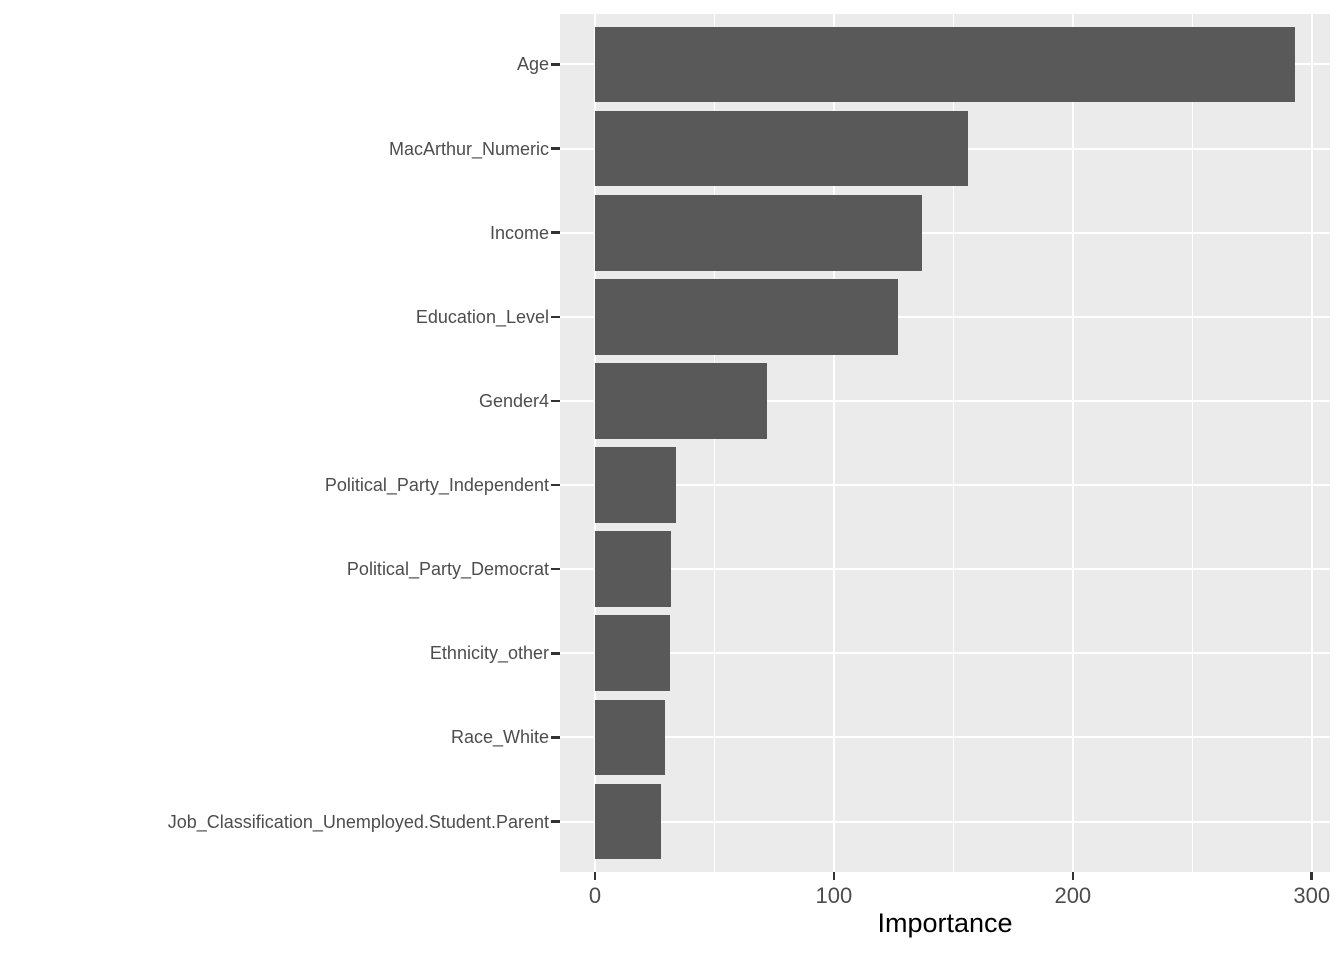 The image size is (1344, 960). What do you see at coordinates (482, 316) in the screenshot?
I see `y-axis-label: Education_Level` at bounding box center [482, 316].